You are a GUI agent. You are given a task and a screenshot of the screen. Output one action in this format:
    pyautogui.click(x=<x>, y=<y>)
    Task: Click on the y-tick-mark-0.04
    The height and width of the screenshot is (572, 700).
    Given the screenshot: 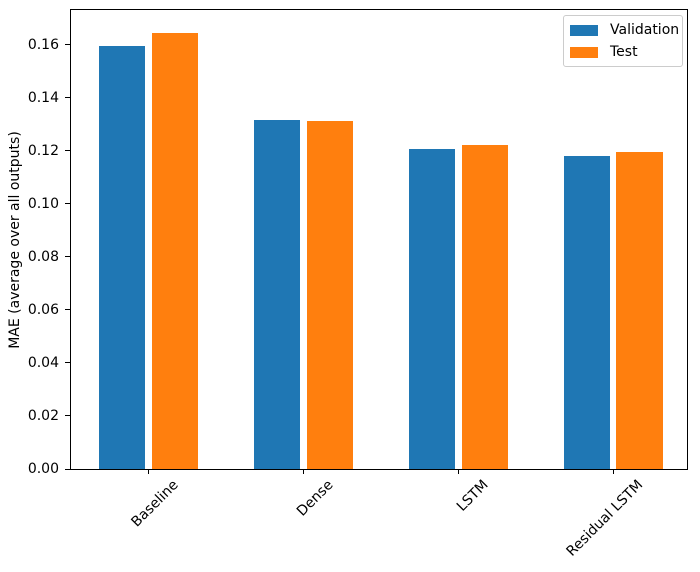 What is the action you would take?
    pyautogui.click(x=67, y=363)
    